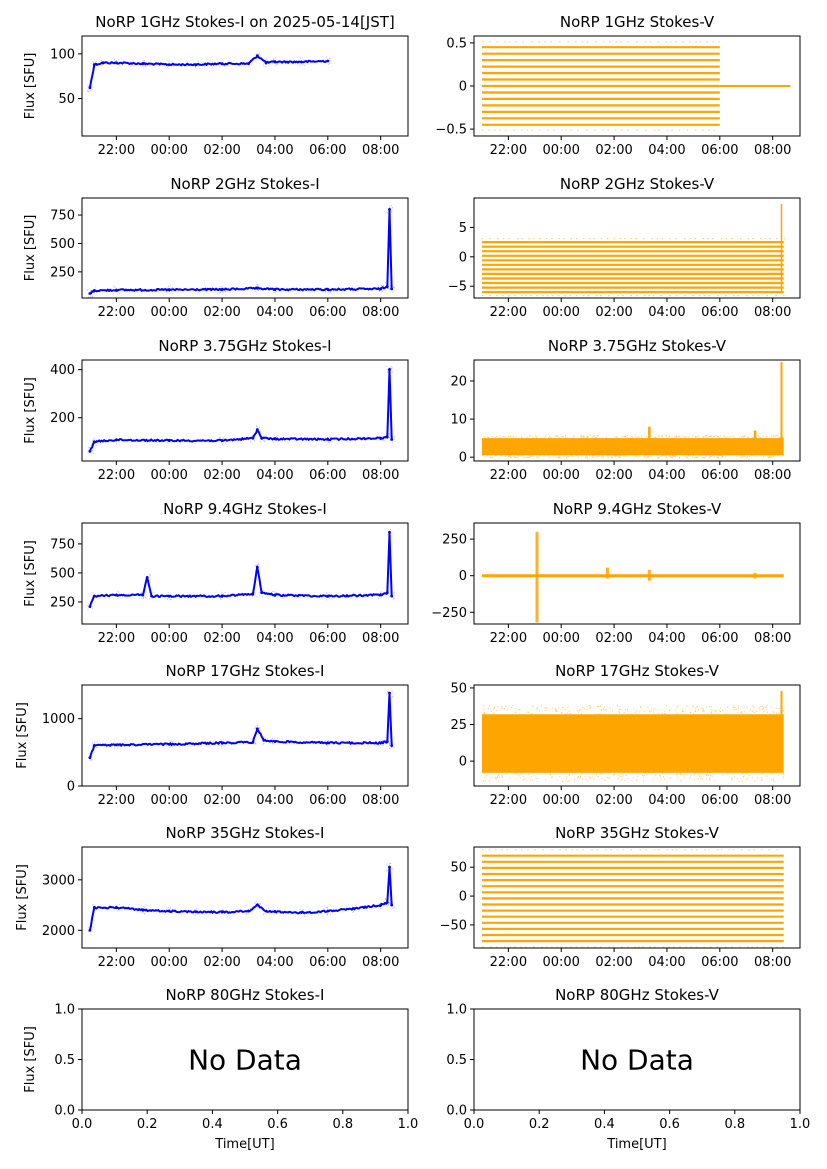 The image size is (827, 1169). Describe the element at coordinates (637, 671) in the screenshot. I see `panel-title: NoRP 17GHz Stokes-V` at that location.